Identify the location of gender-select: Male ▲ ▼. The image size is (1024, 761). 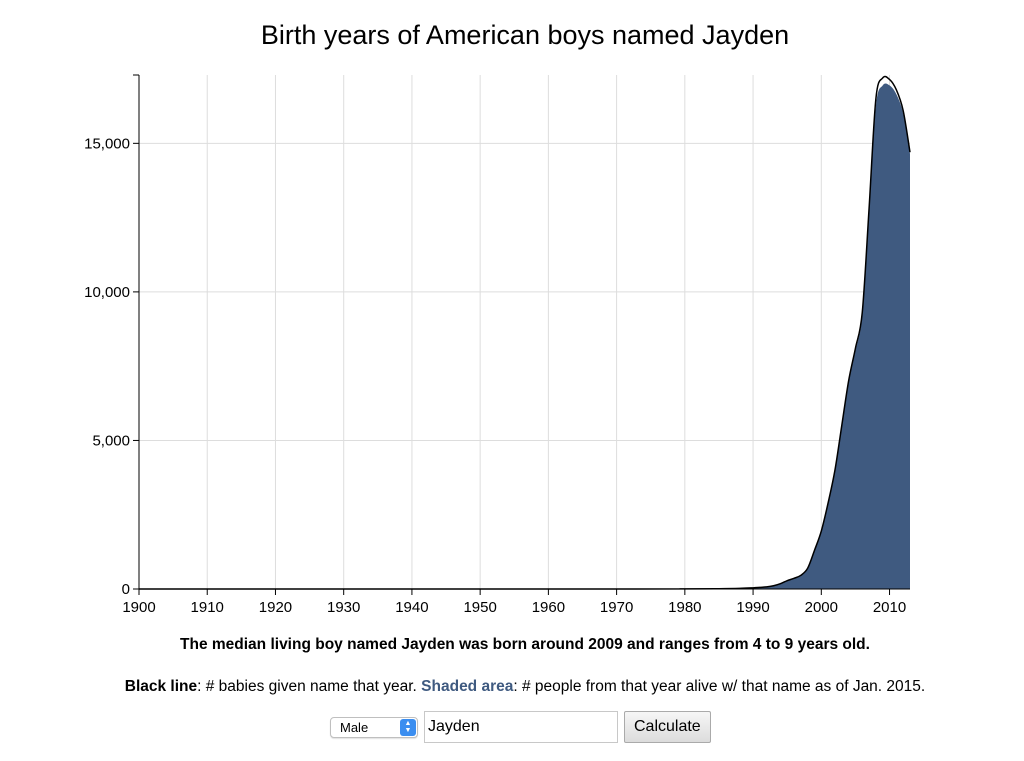
(374, 727).